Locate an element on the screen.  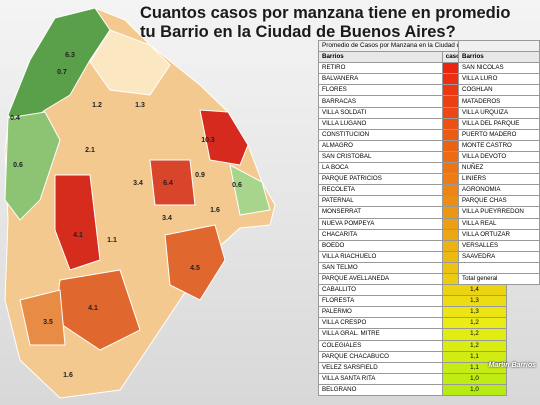
barrio-cell: VILLA ORTUZAR is located at coordinates (499, 234).